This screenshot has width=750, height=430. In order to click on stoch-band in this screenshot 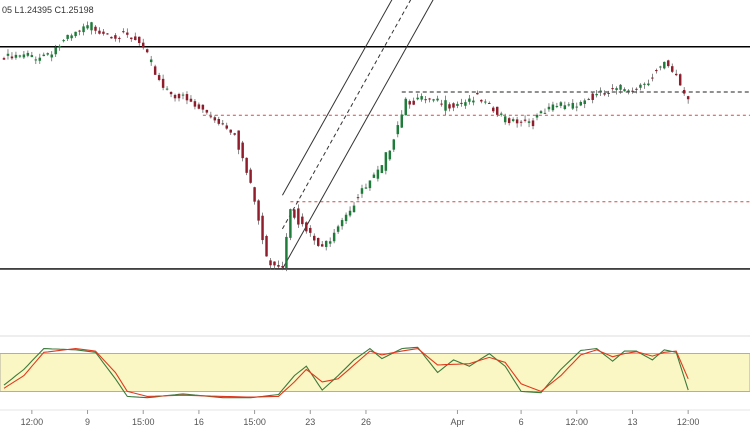, I will do `click(375, 372)`.